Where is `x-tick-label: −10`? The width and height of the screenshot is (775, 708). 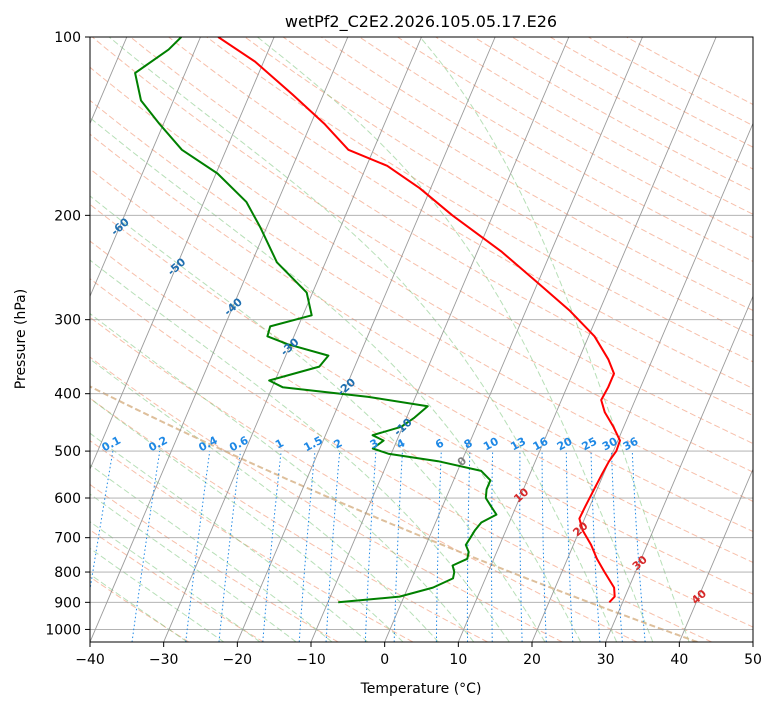
x-tick-label: −10 is located at coordinates (311, 660).